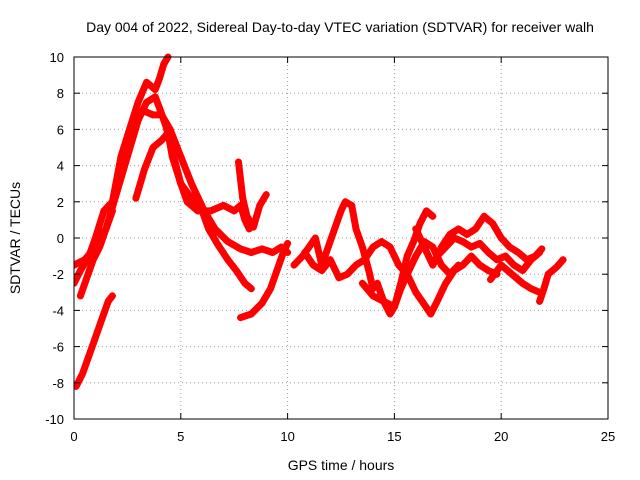 The width and height of the screenshot is (640, 480). I want to click on x-tick-label: 0, so click(73, 436).